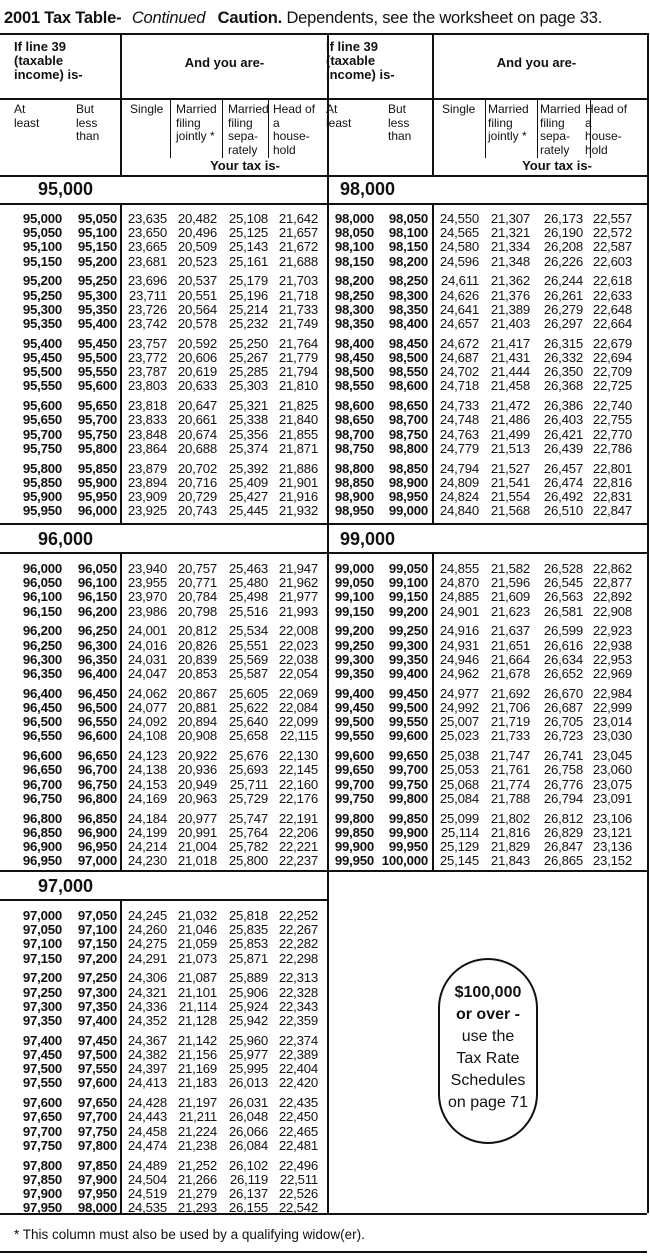 The image size is (650, 1259). What do you see at coordinates (42, 756) in the screenshot?
I see `row-at-least: 96,600` at bounding box center [42, 756].